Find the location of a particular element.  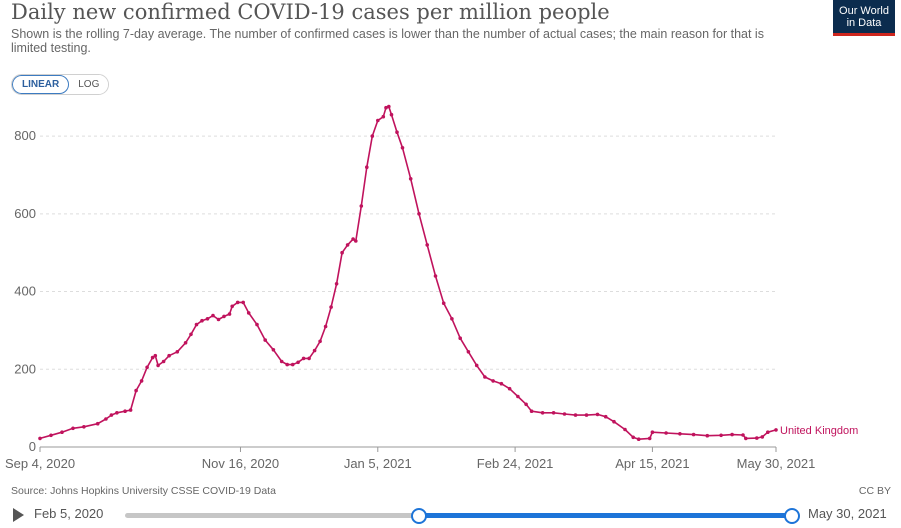

x-tick-label: Sep 4, 2020 is located at coordinates (40, 463).